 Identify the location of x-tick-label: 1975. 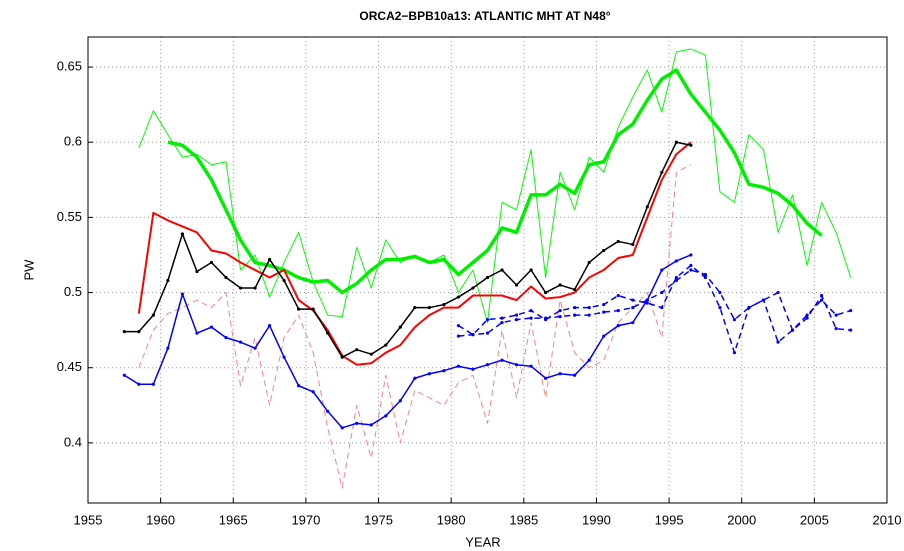
(378, 519).